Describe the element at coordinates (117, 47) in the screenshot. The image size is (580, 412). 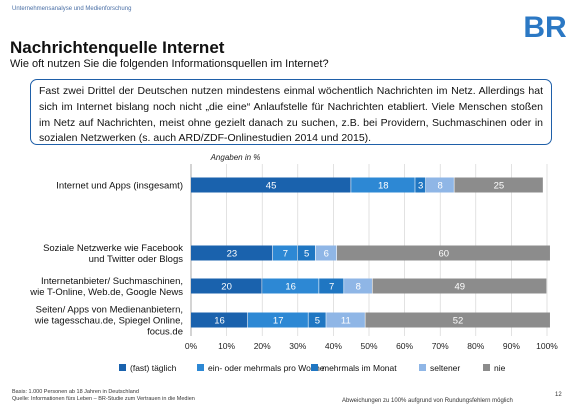
I see `page-title: Nachrichtenquelle Internet` at that location.